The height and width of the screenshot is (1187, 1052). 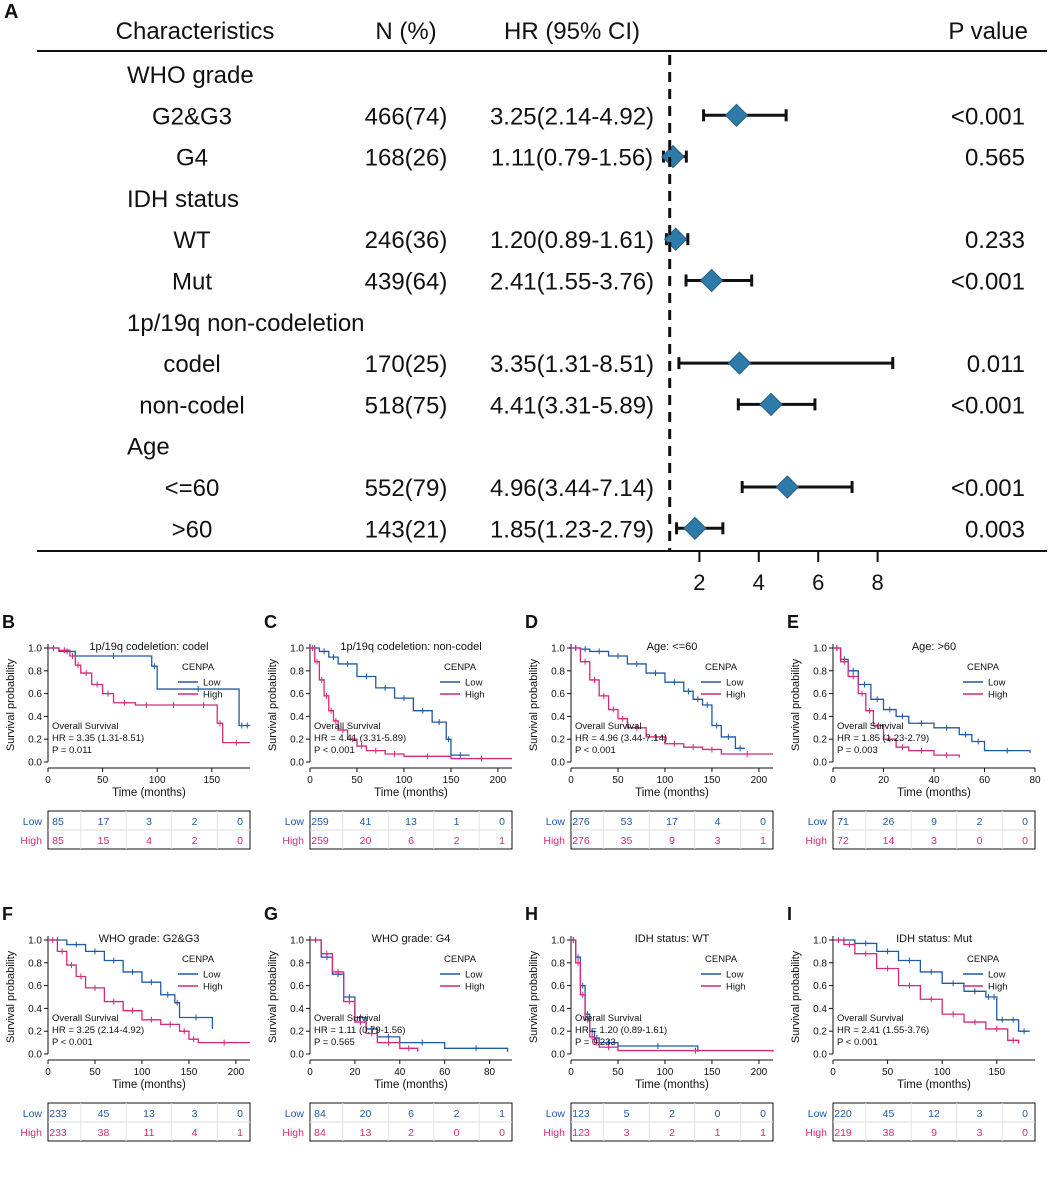 I want to click on km-legend-high: High, so click(x=998, y=987).